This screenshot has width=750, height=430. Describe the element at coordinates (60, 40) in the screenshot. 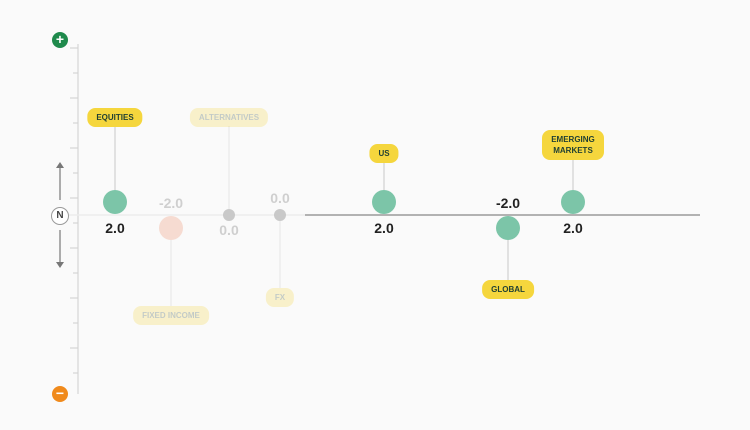

I see `overweight-plus-icon: +` at that location.